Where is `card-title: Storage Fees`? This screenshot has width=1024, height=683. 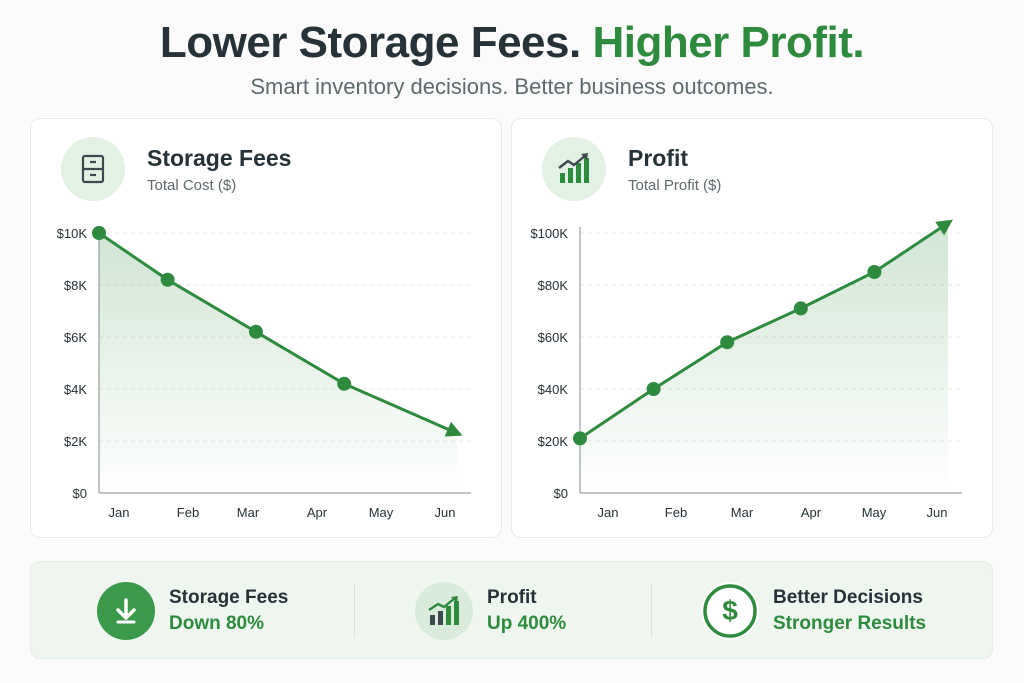
card-title: Storage Fees is located at coordinates (219, 158).